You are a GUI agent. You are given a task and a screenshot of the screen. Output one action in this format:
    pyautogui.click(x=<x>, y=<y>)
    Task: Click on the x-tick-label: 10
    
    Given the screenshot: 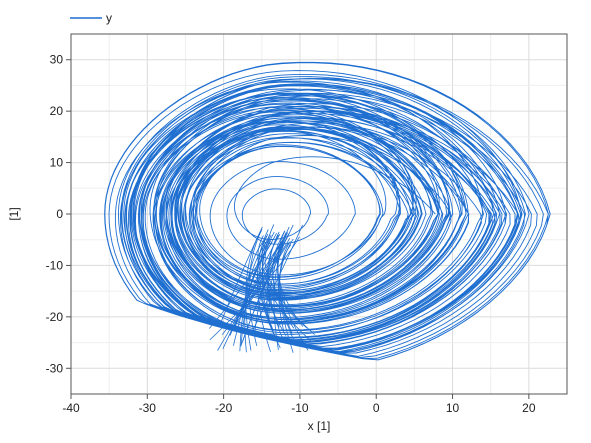 What is the action you would take?
    pyautogui.click(x=453, y=408)
    